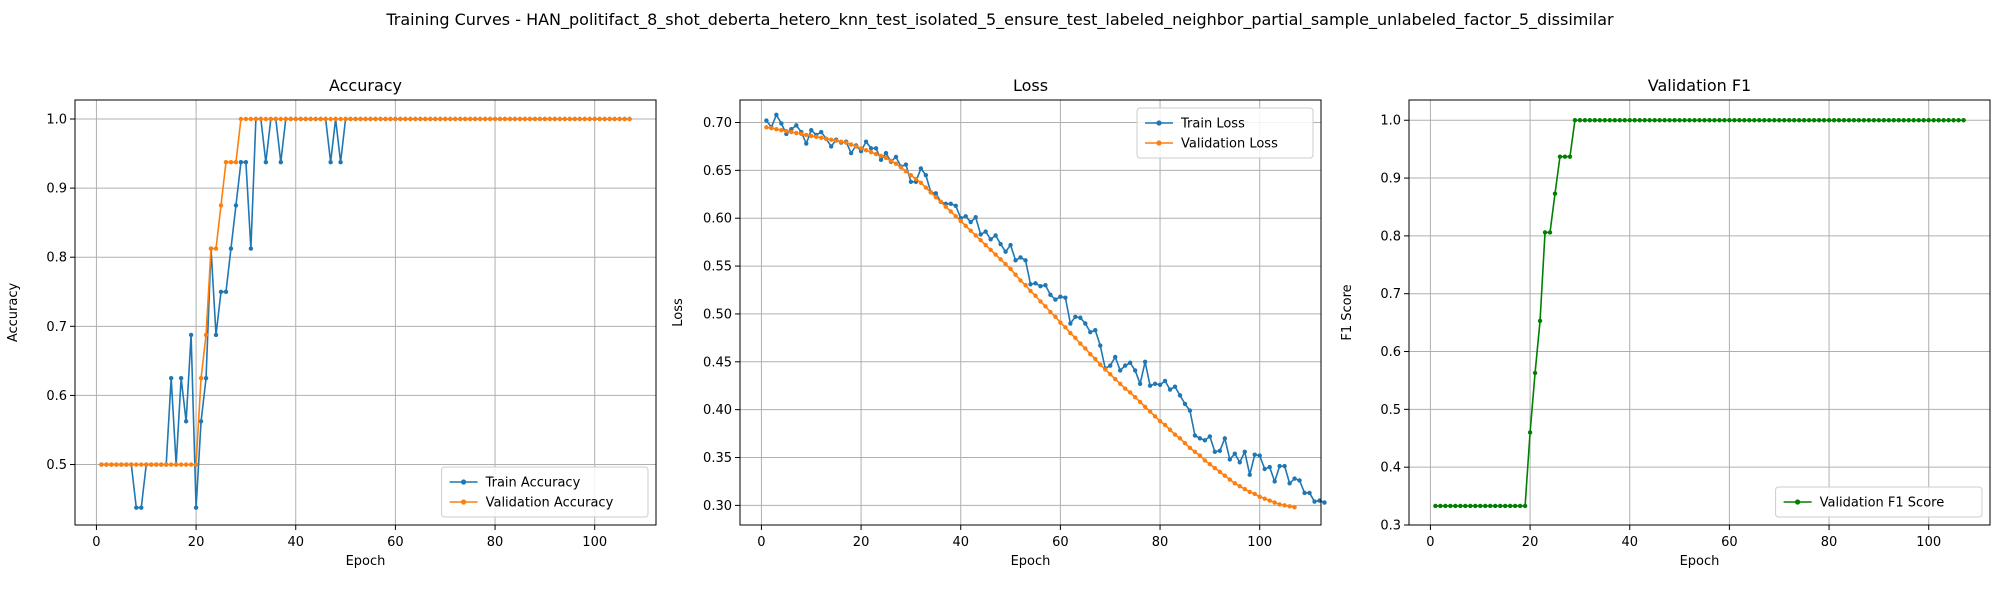 The height and width of the screenshot is (600, 2000). Describe the element at coordinates (1729, 542) in the screenshot. I see `x-tick-label: 60` at that location.